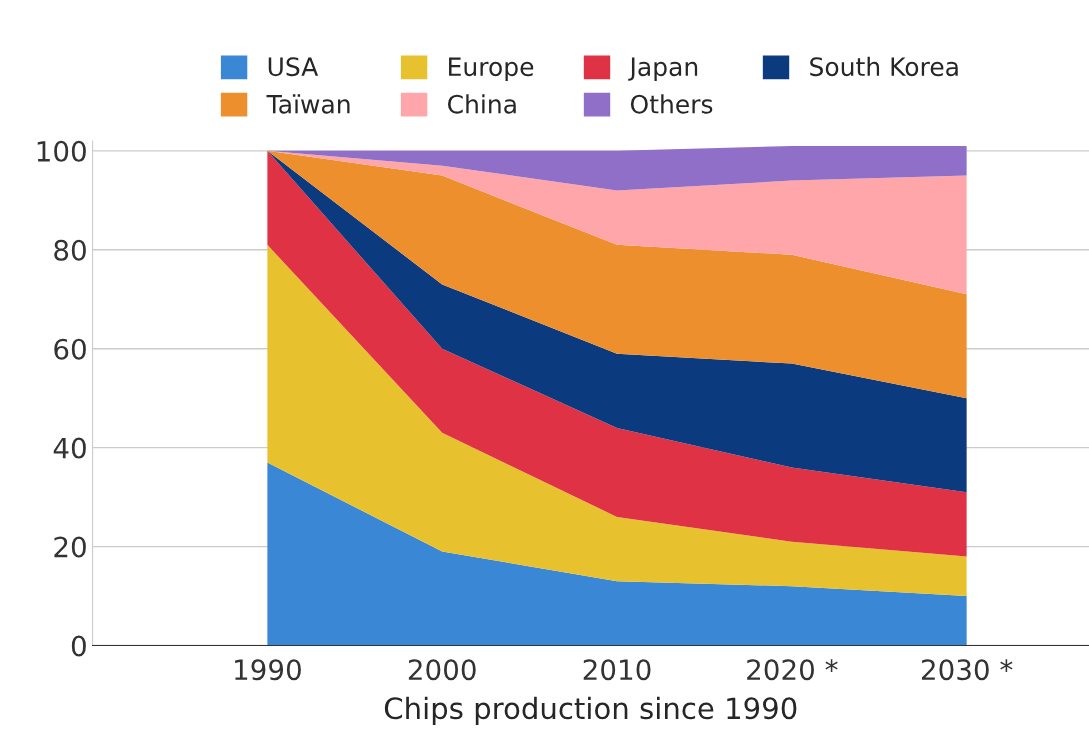 This screenshot has width=1089, height=742. I want to click on legend-label: Others, so click(671, 104).